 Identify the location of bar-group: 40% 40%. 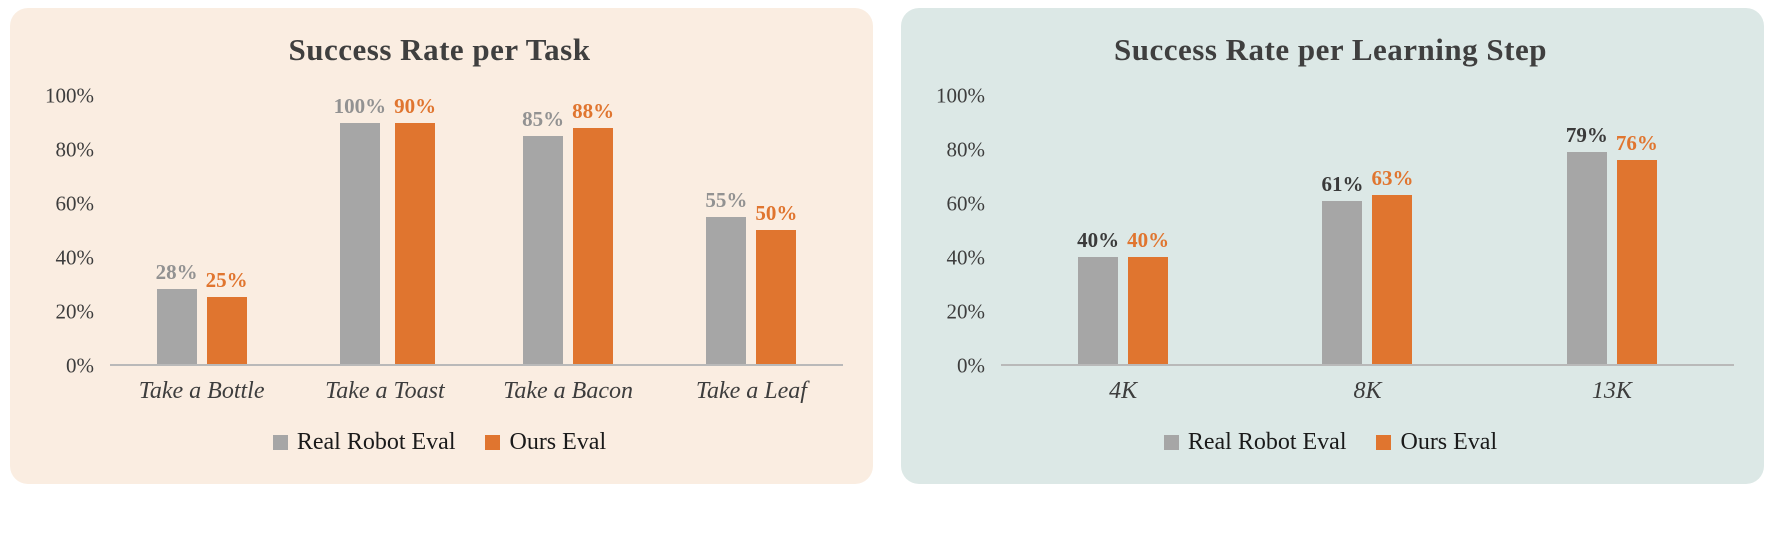
(1123, 230).